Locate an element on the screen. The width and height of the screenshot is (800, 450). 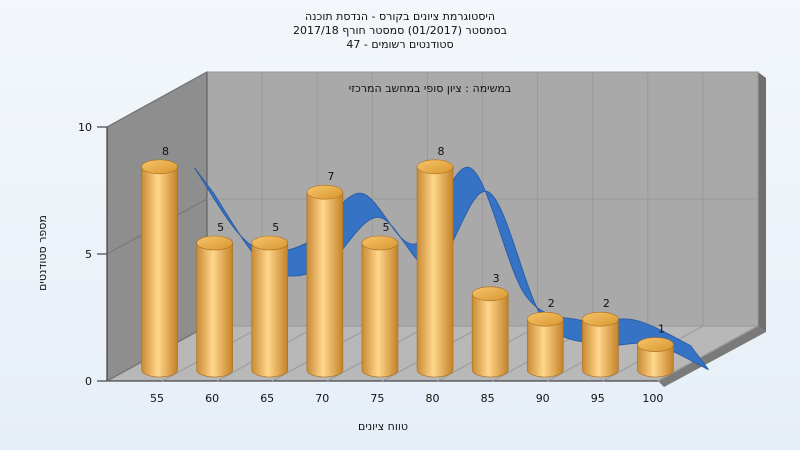
x-tick-label: 65 is located at coordinates (267, 398).